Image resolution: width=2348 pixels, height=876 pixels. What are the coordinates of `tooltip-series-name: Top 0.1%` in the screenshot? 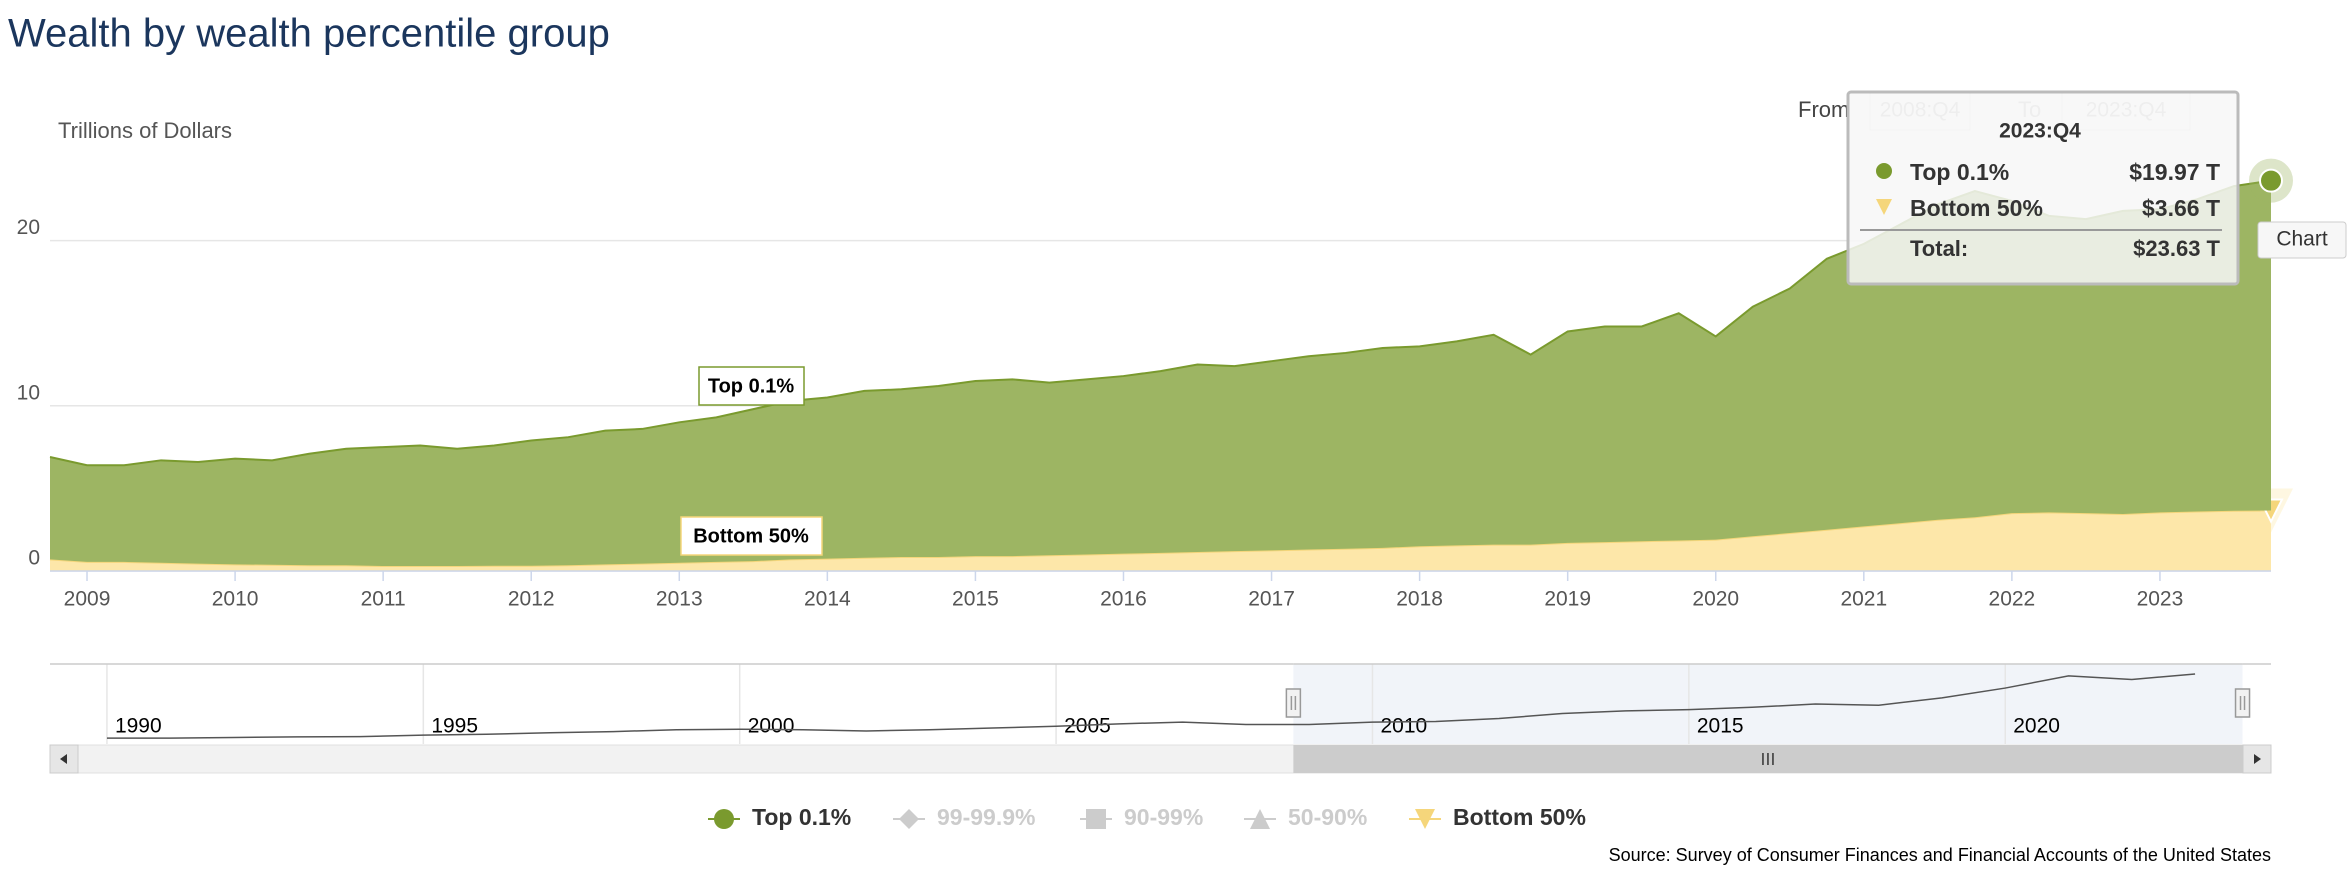 It's located at (1959, 172).